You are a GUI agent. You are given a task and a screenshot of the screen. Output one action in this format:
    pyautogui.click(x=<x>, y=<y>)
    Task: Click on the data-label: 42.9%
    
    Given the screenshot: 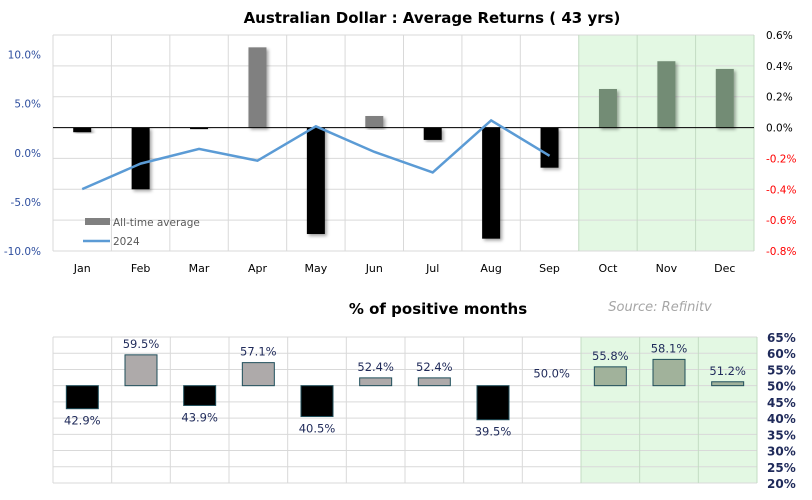 What is the action you would take?
    pyautogui.click(x=82, y=421)
    